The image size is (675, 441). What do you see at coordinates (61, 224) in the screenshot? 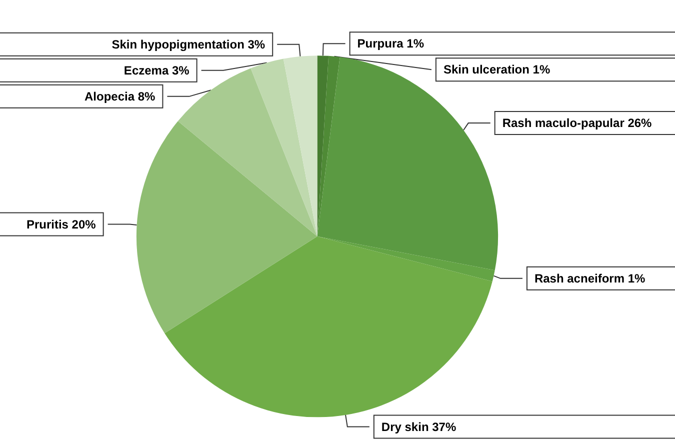
I see `slice-label: Pruritis 20%` at bounding box center [61, 224].